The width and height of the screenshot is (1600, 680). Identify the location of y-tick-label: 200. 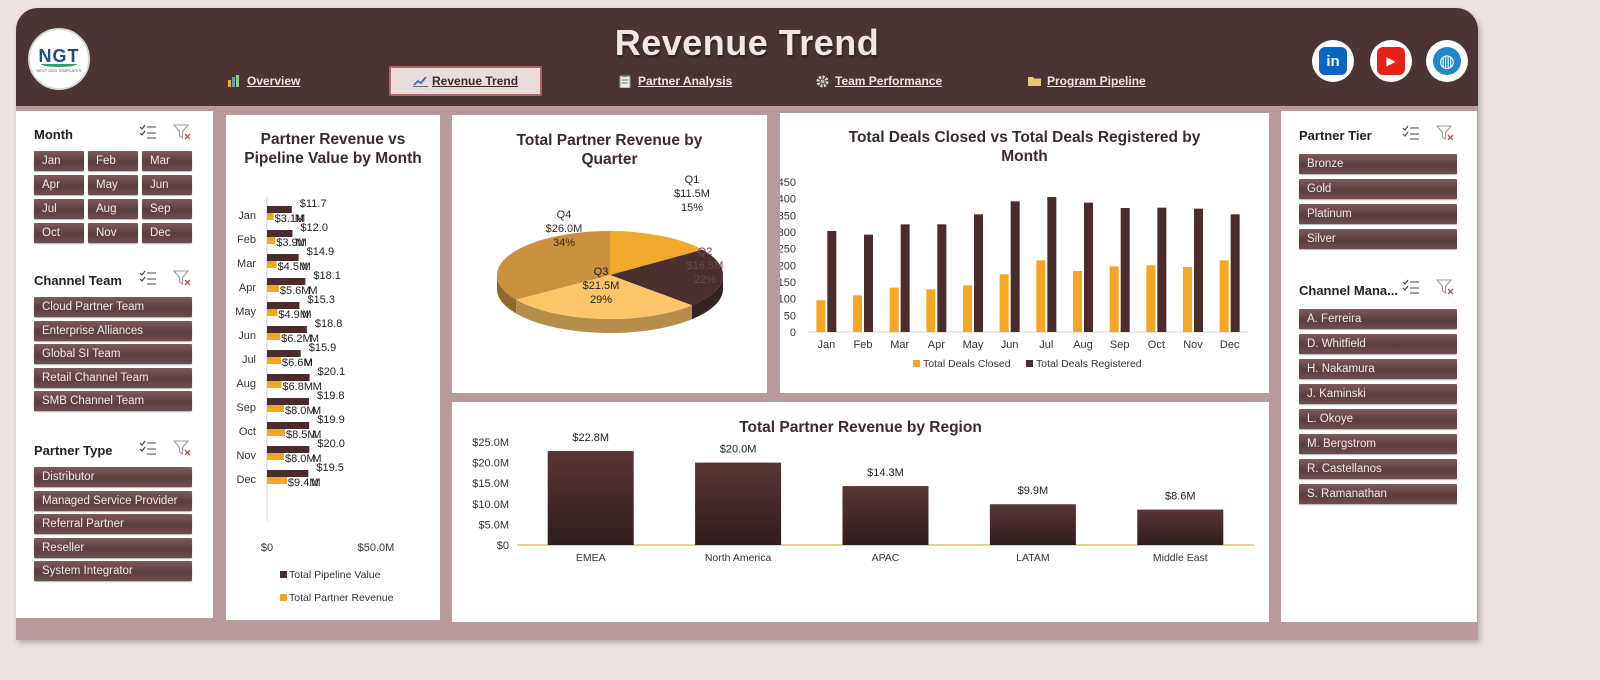
(788, 266).